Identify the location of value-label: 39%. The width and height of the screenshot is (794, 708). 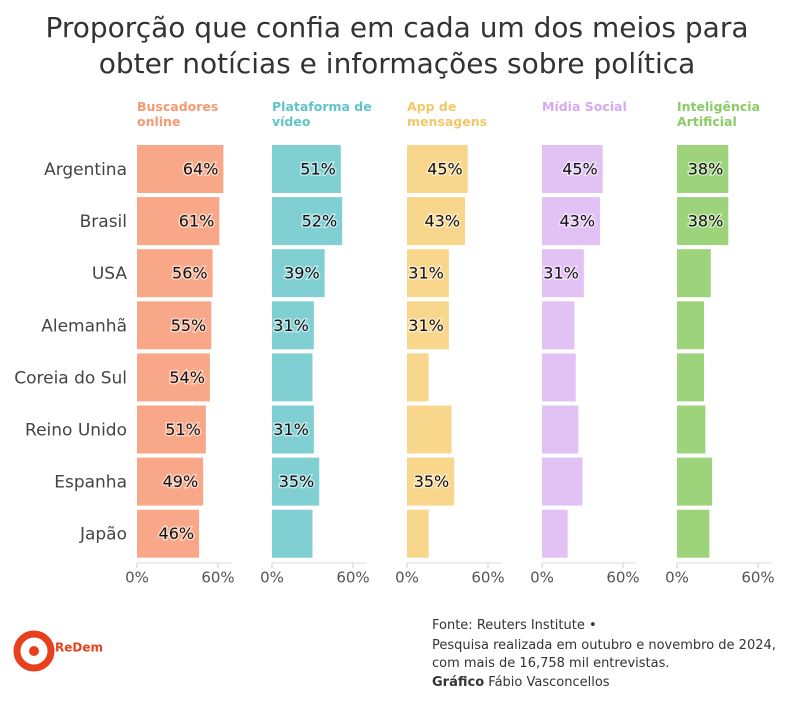
(302, 273).